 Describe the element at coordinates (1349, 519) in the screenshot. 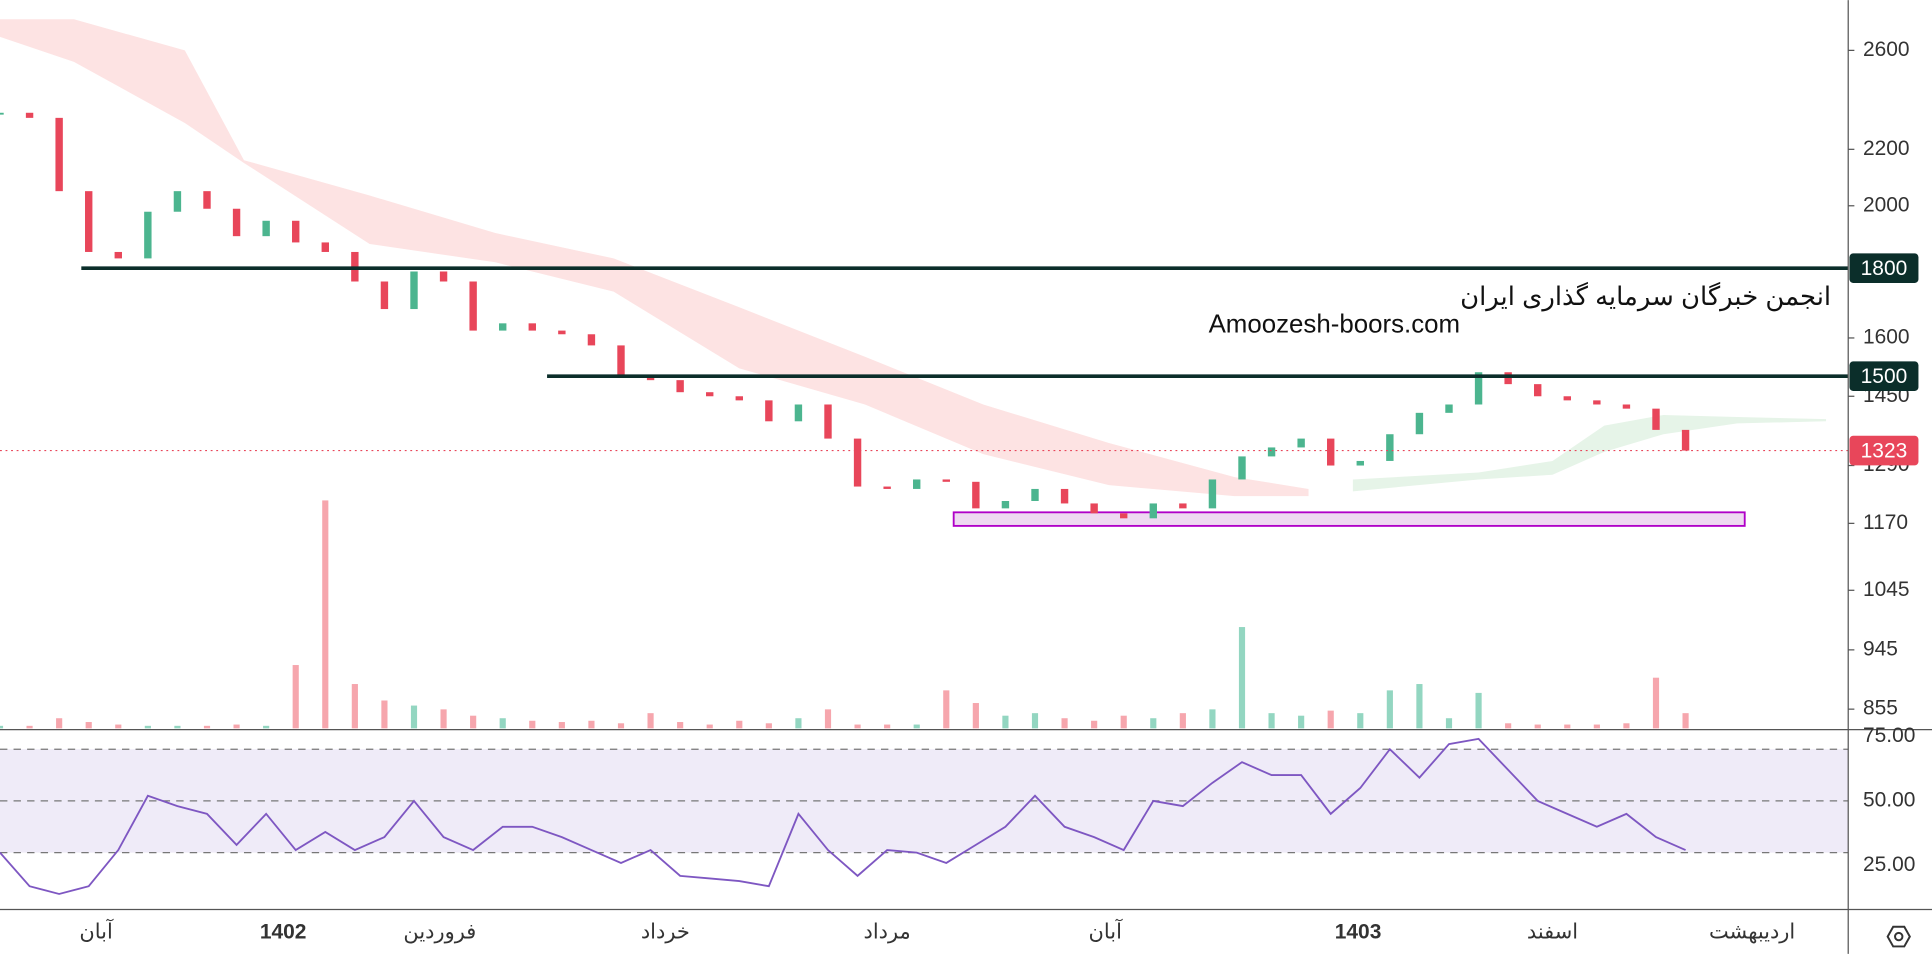

I see `support-zone` at that location.